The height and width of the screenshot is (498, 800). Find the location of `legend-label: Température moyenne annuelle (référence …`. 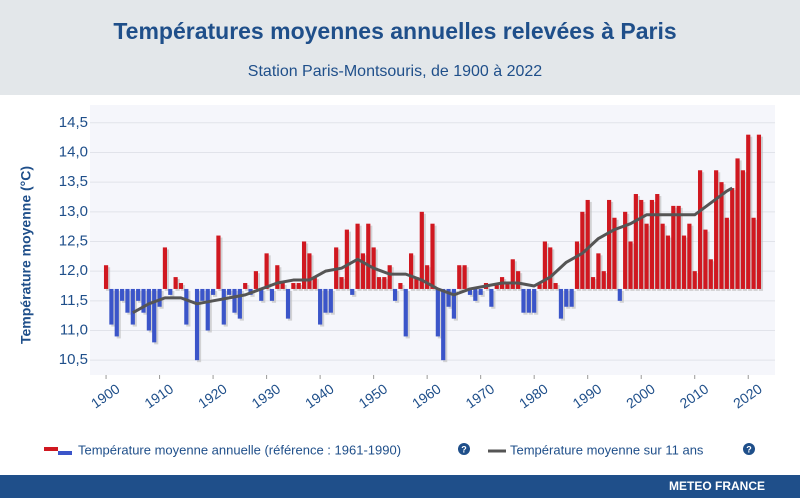

legend-label: Température moyenne annuelle (référence … is located at coordinates (239, 449).